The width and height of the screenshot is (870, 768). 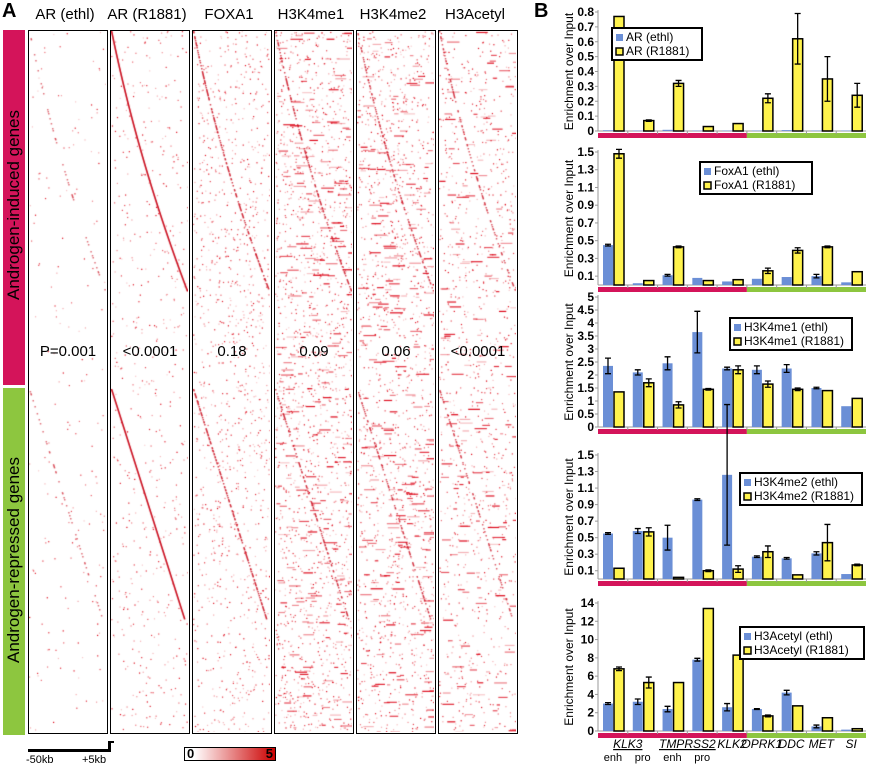 I want to click on p-value: P=0.001, so click(x=68, y=351).